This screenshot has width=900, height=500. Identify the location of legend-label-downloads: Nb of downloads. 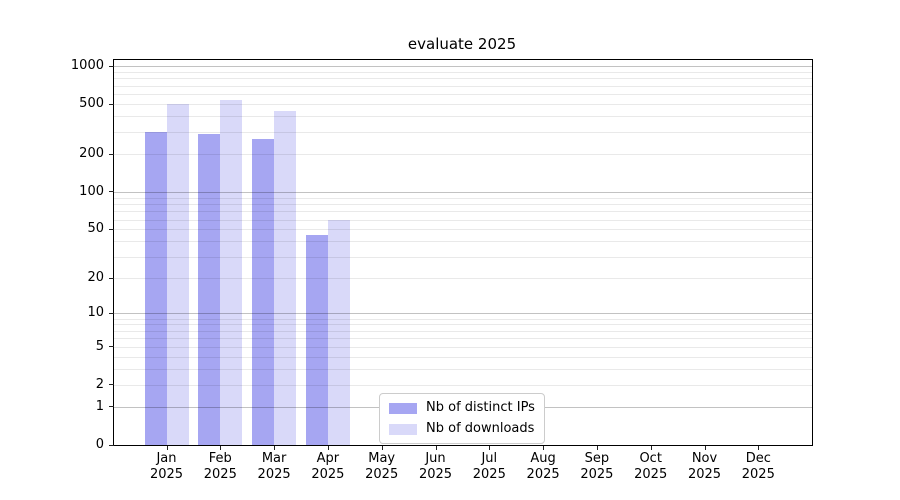
(480, 428).